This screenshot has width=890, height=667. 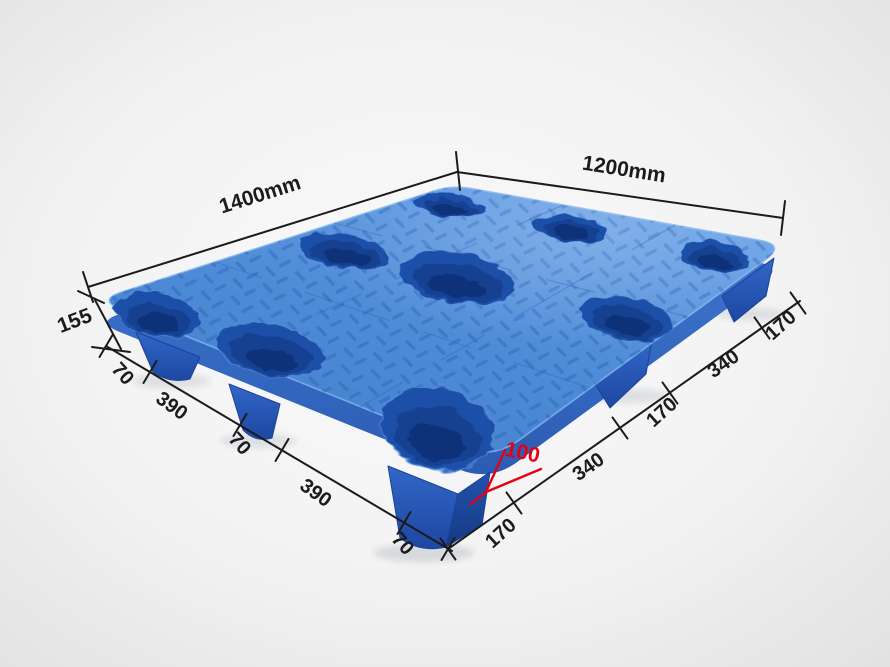 I want to click on dim-chain-left-line, so click(x=279, y=448).